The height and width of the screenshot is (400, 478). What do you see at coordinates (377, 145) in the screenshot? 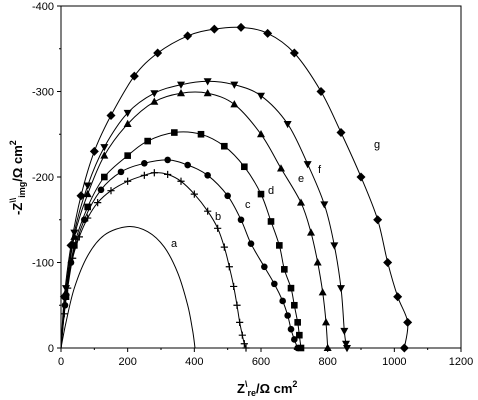
I see `series-label-g: g` at bounding box center [377, 145].